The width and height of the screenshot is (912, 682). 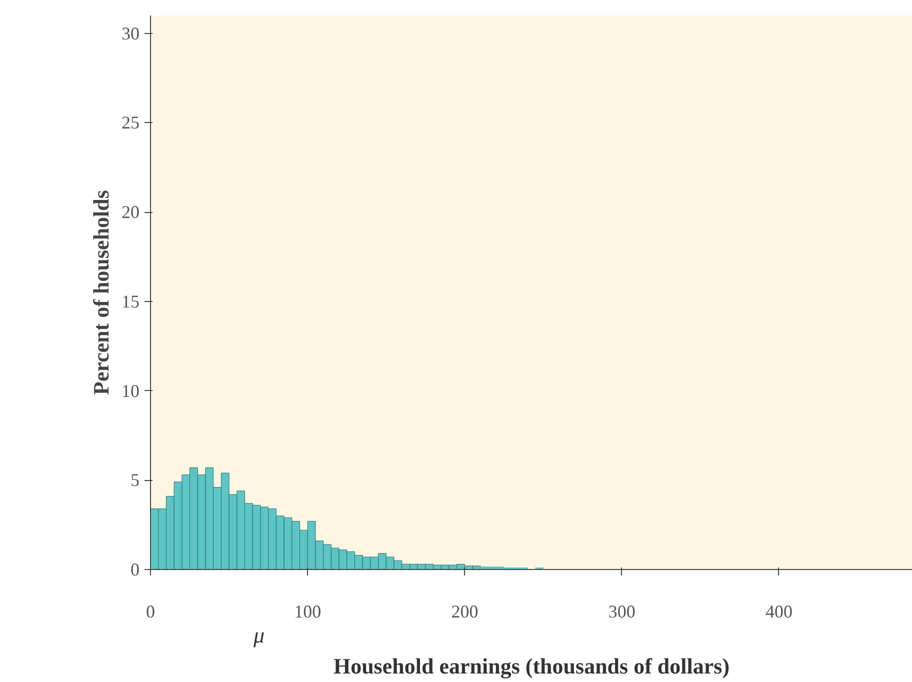 I want to click on x-tick-label: 300, so click(x=622, y=612).